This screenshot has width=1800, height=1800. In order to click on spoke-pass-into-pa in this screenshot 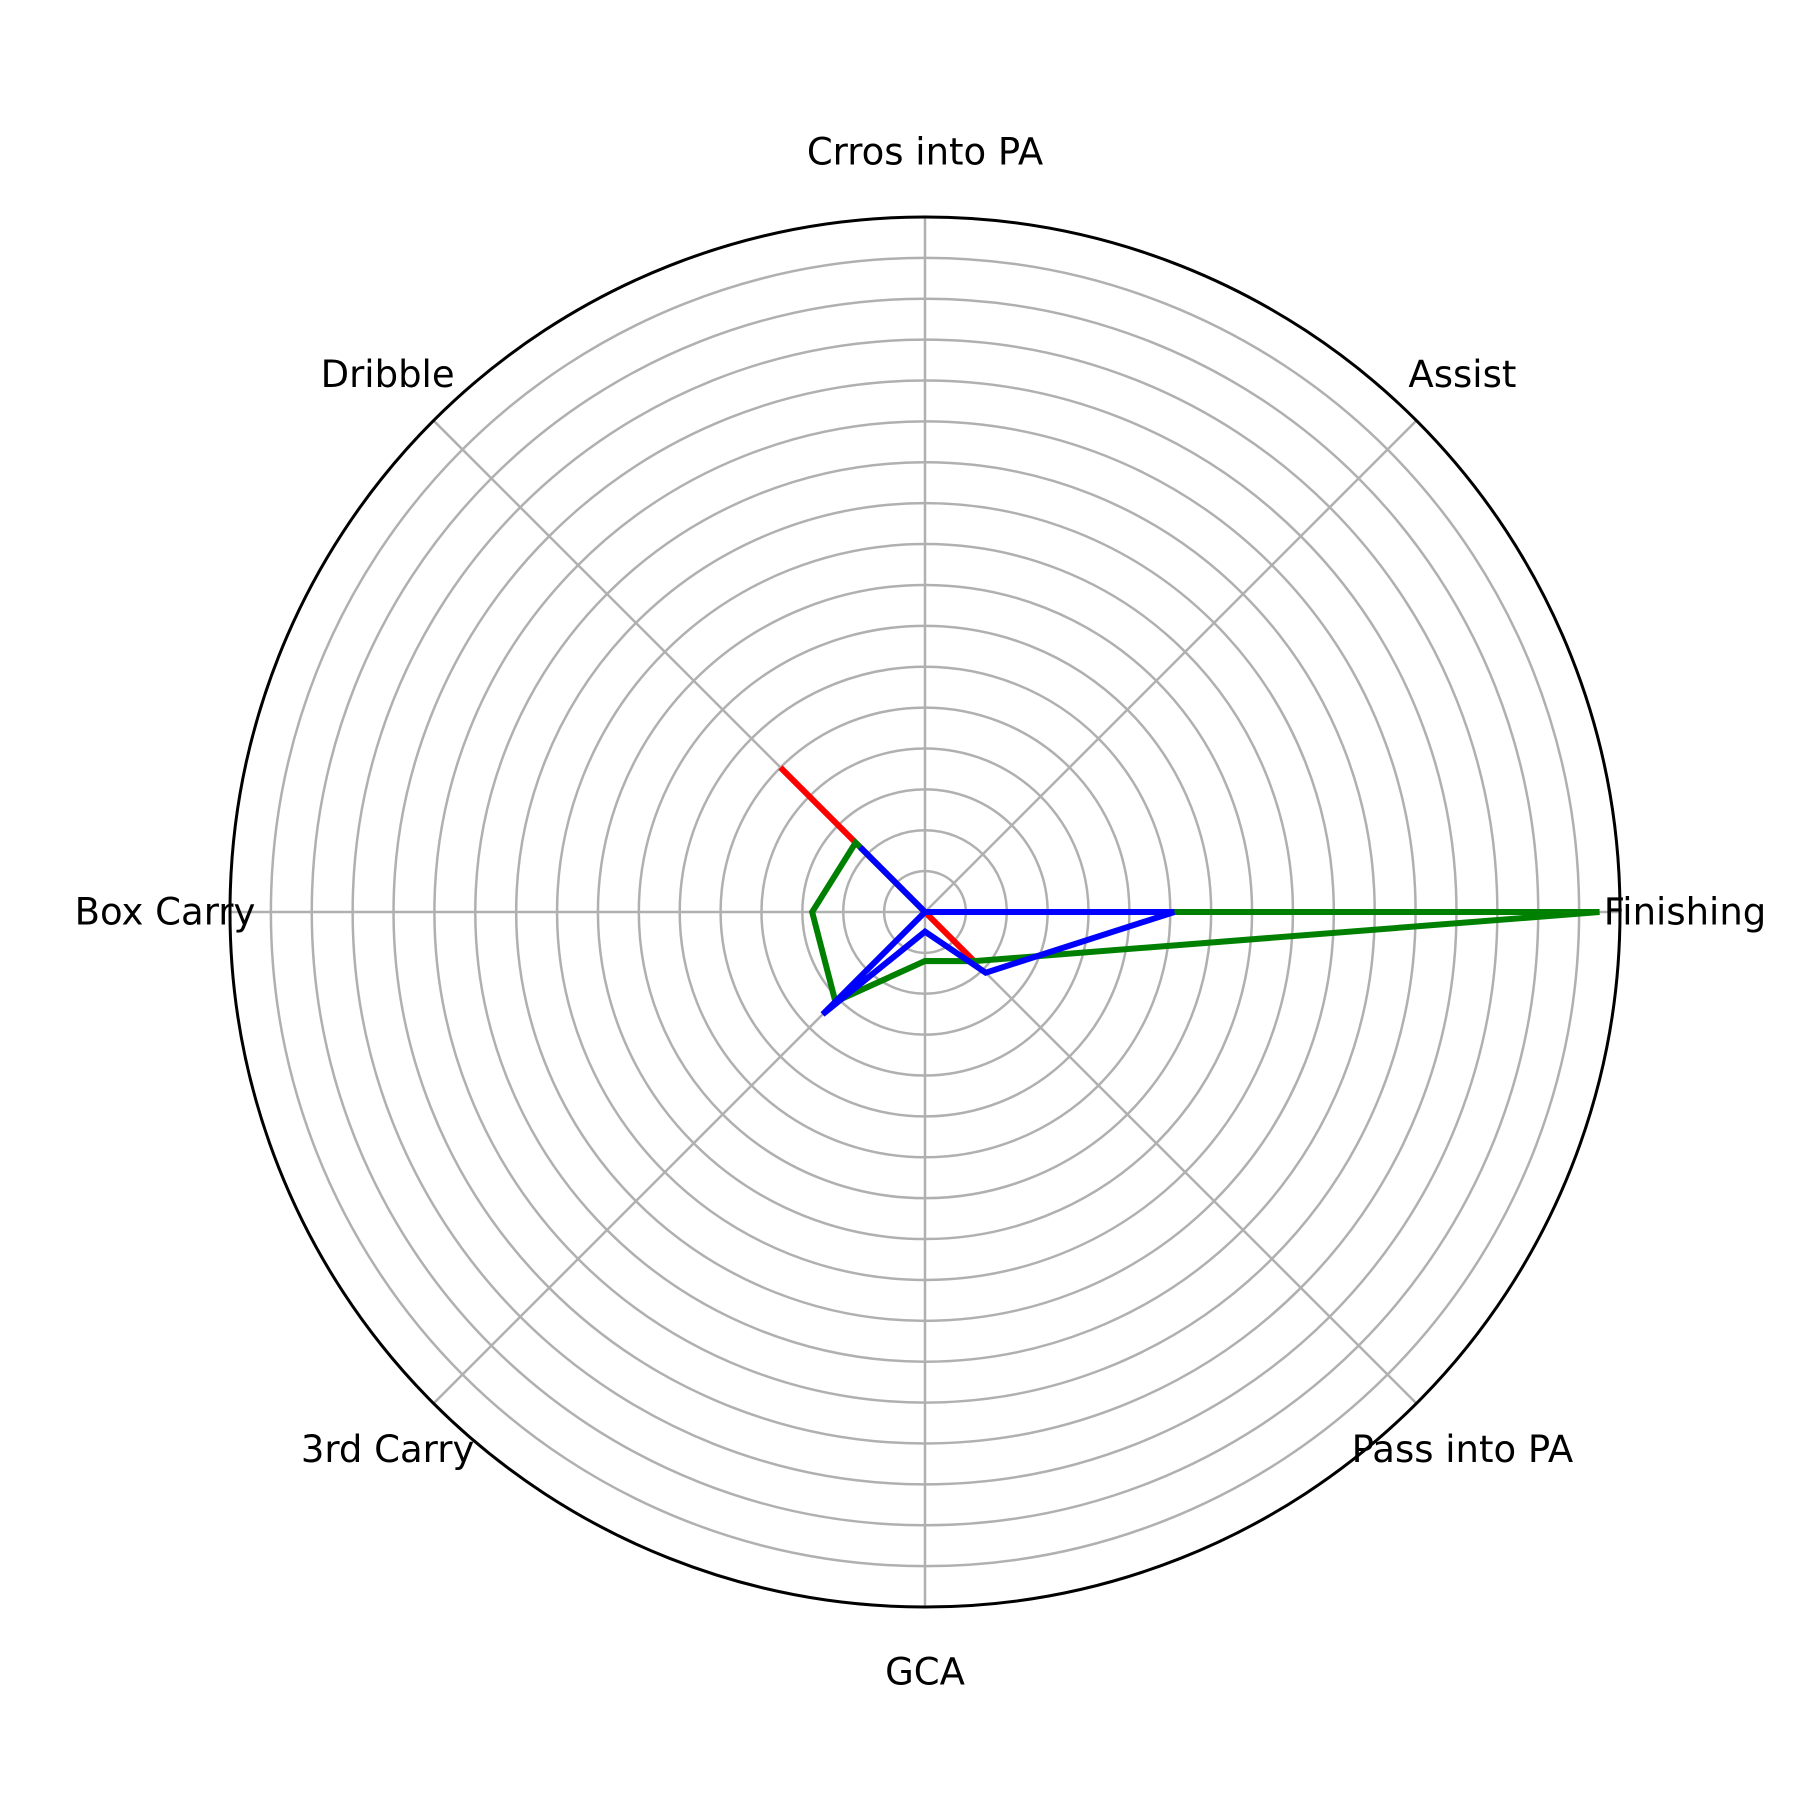, I will do `click(1171, 1158)`.